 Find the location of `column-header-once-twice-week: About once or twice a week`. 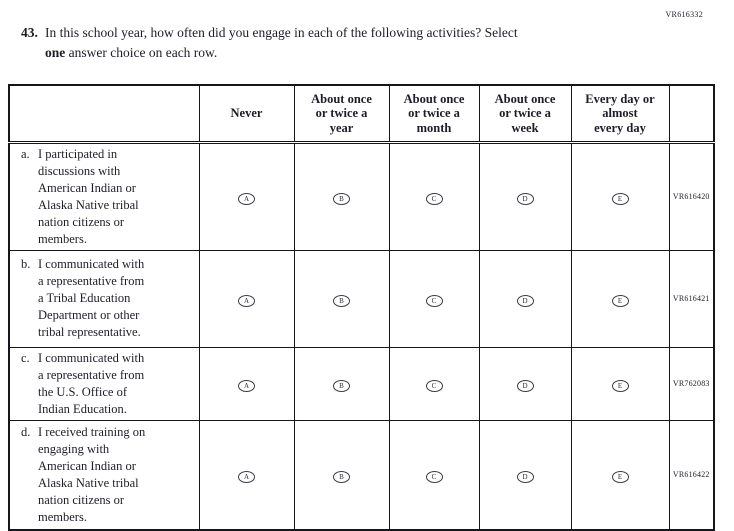

column-header-once-twice-week: About once or twice a week is located at coordinates (525, 114).